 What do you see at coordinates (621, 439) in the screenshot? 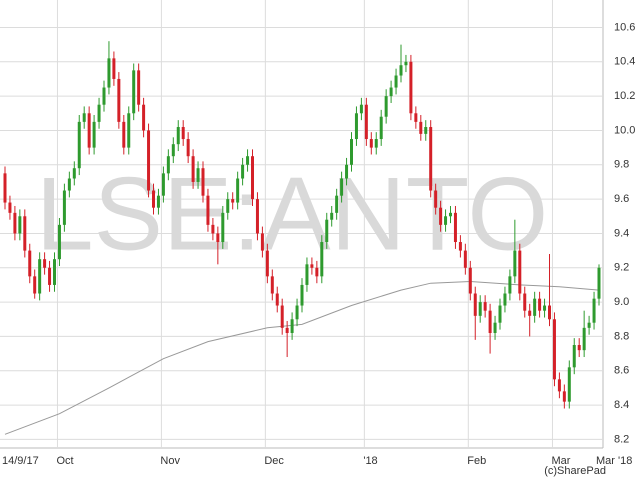
I see `y-tick-label: 8.2` at bounding box center [621, 439].